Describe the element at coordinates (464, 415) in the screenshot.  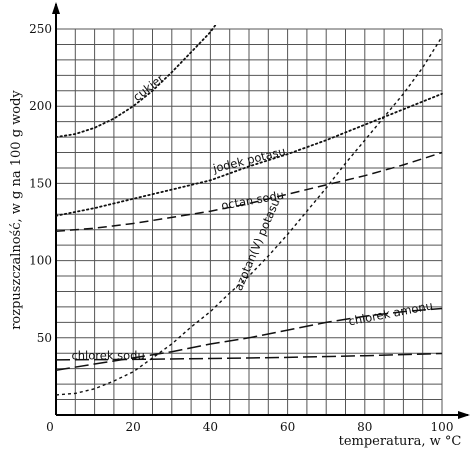
I see `x-axis-arrow` at that location.